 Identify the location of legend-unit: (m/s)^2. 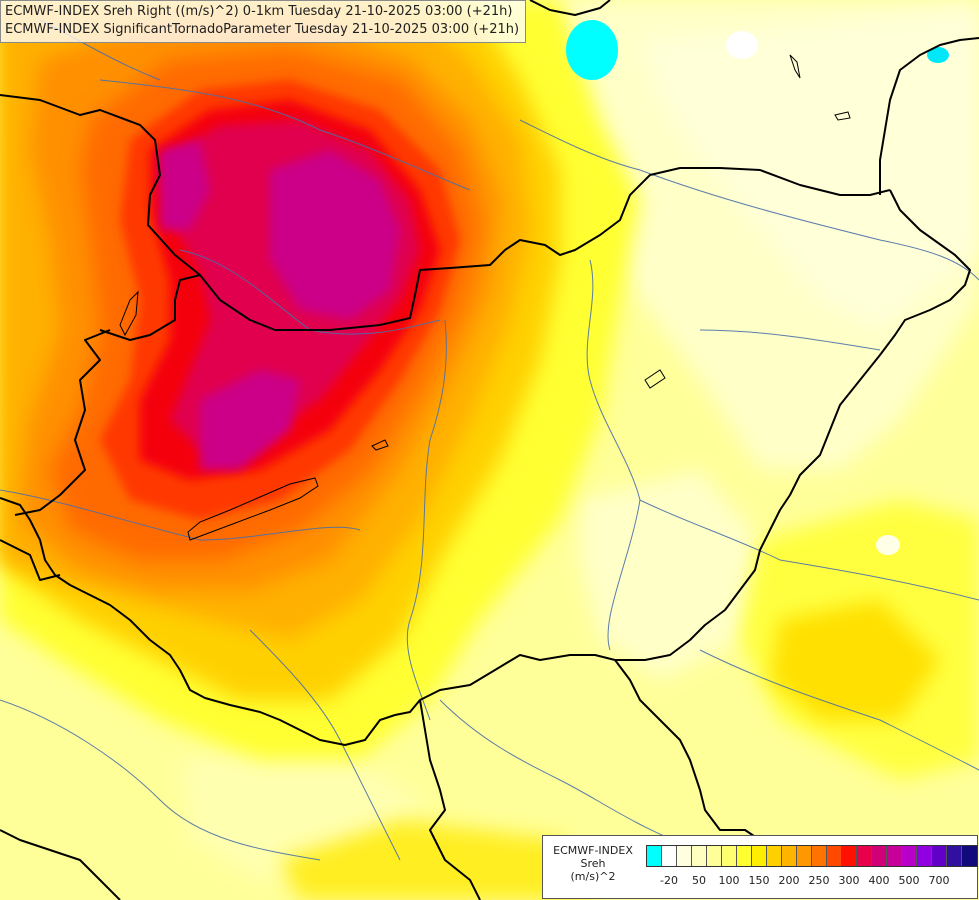
(593, 876).